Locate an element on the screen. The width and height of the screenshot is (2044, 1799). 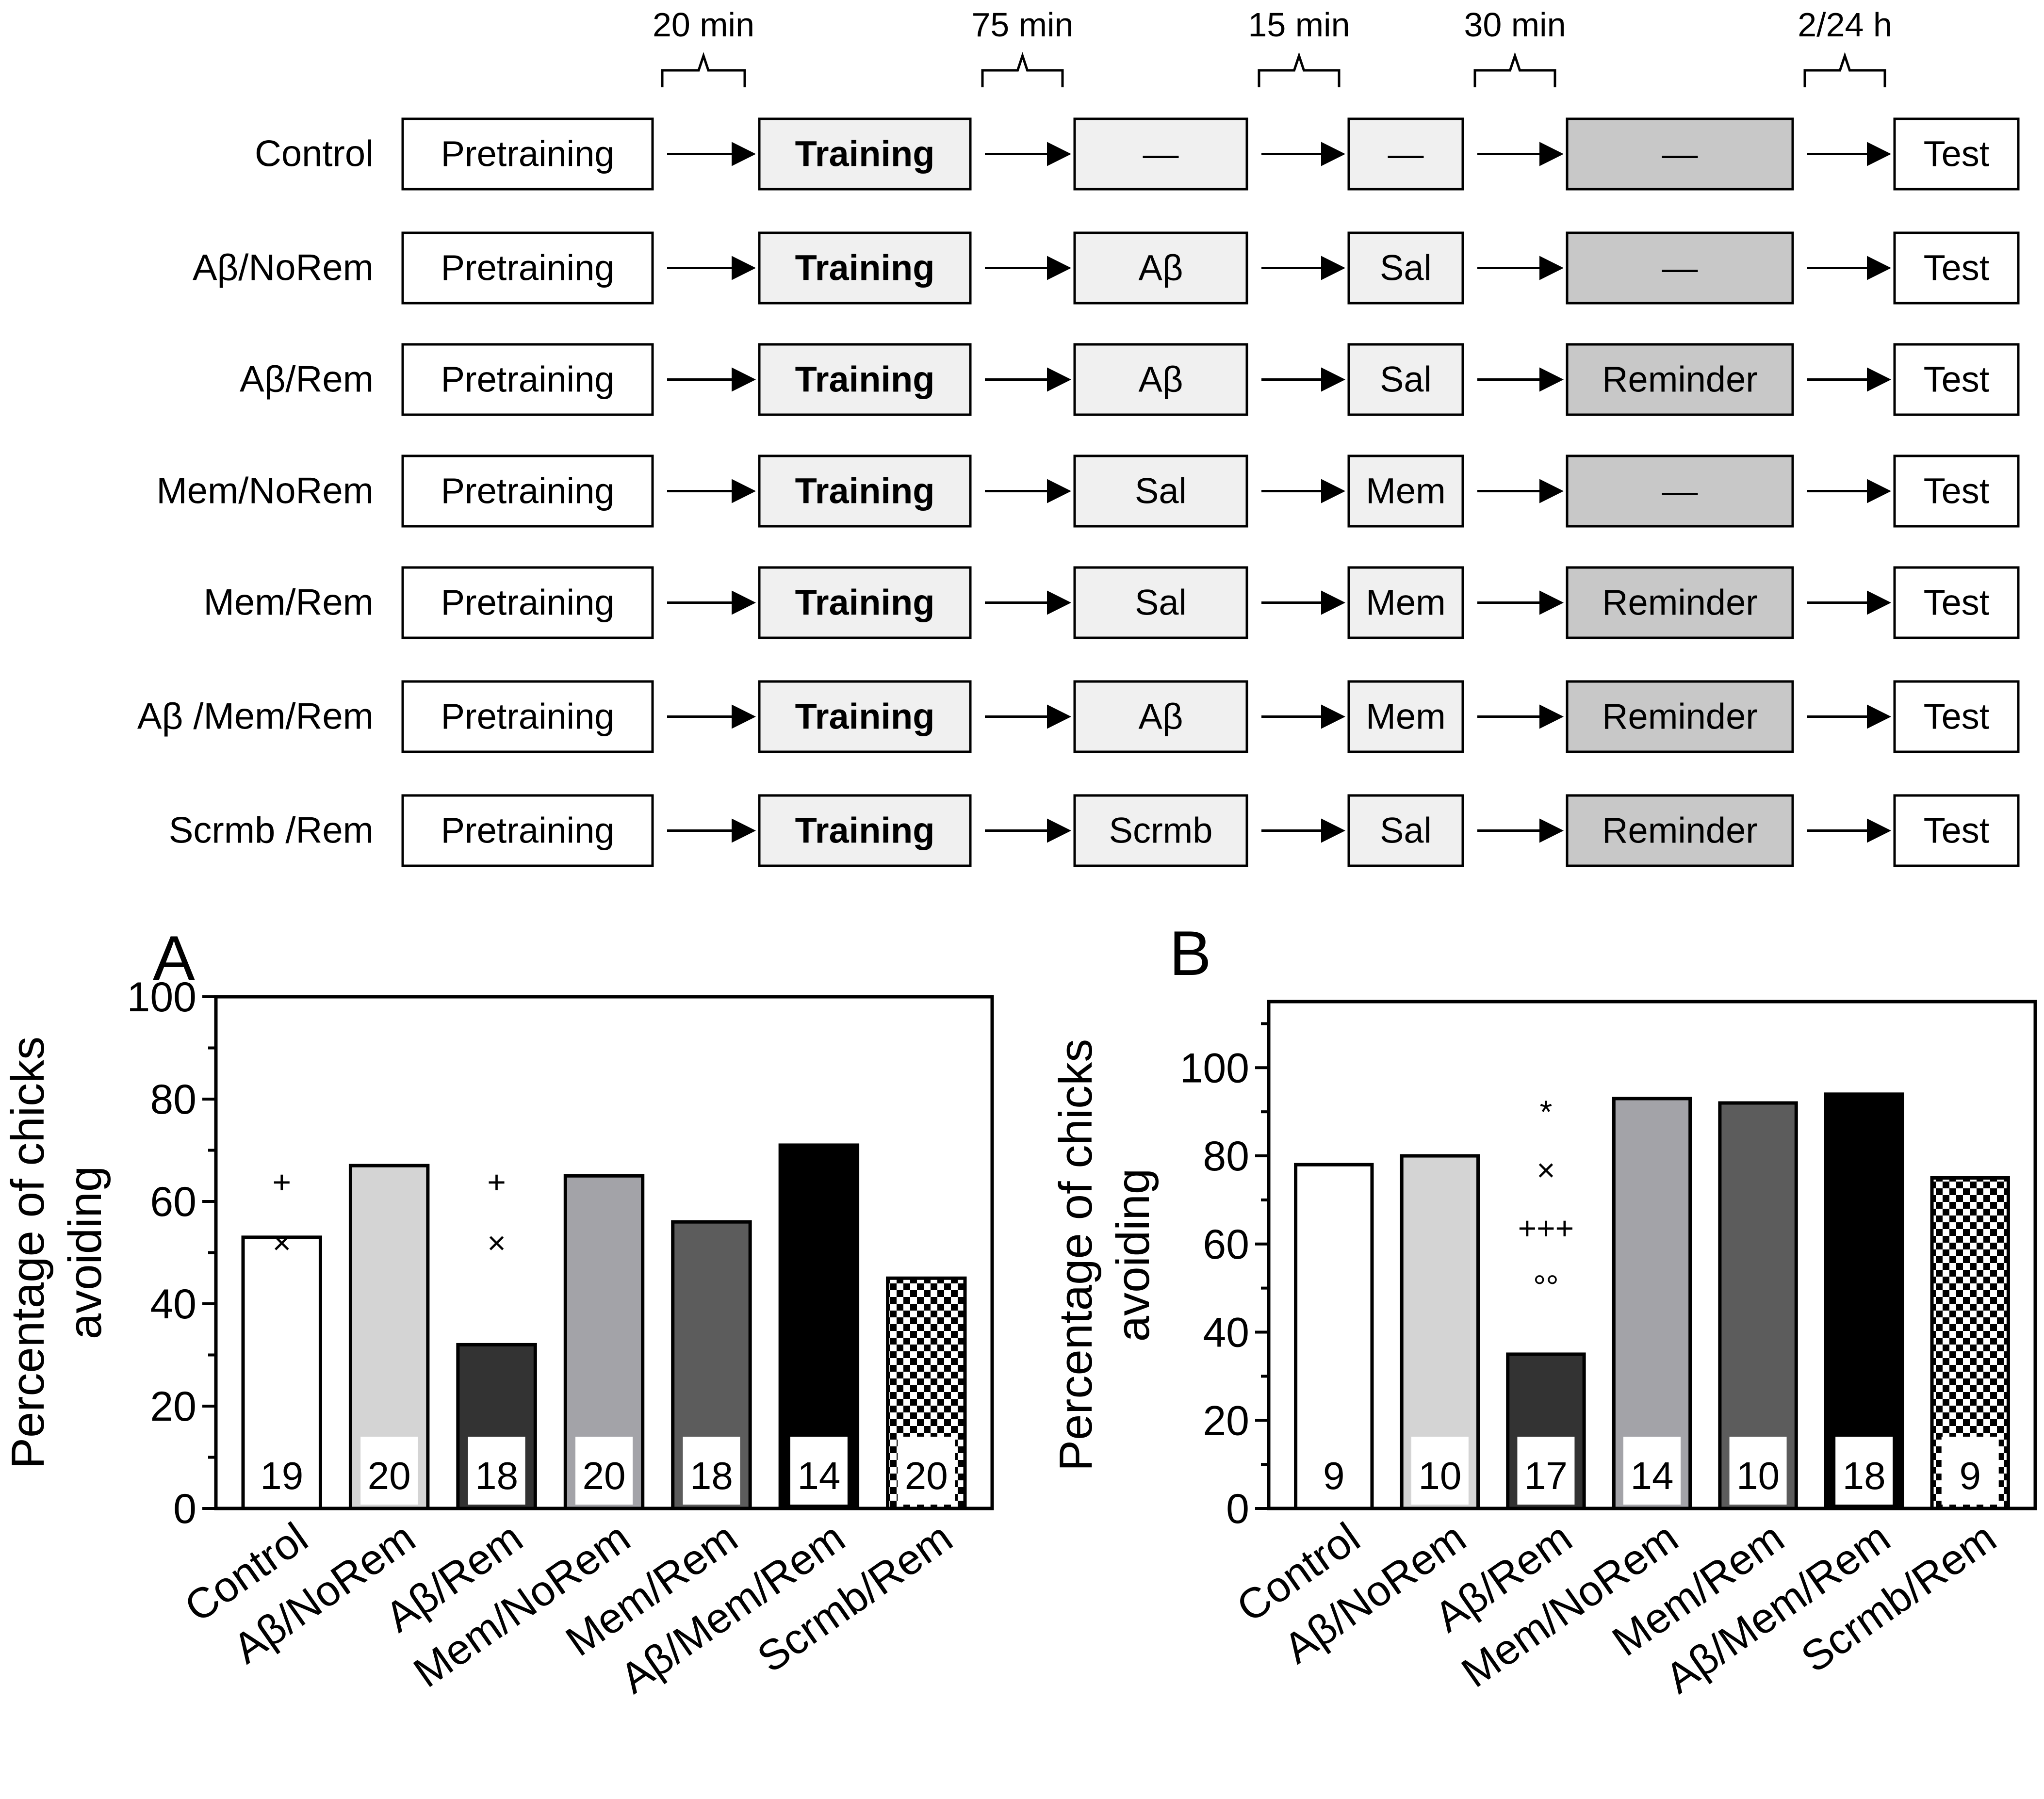
y-tick-label: 40 is located at coordinates (1226, 1333).